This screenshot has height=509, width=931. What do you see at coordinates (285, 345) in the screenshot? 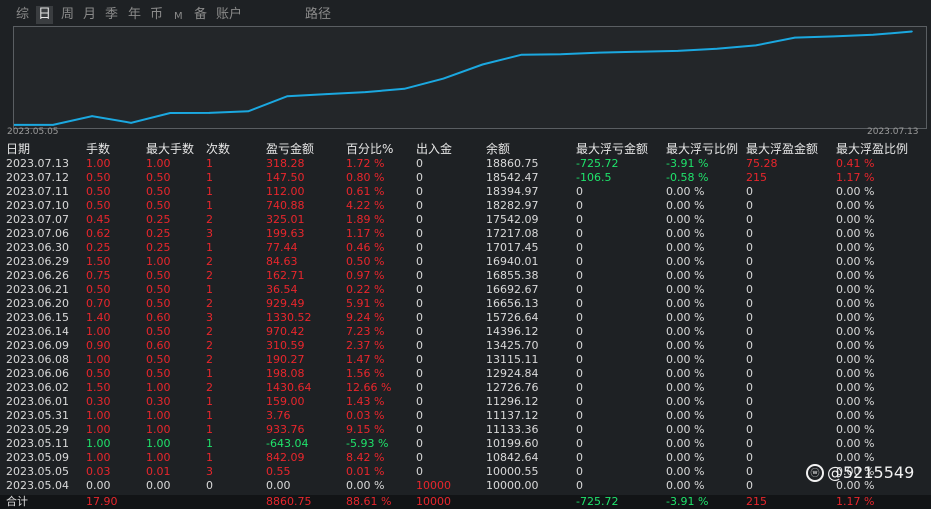
I see `table-cell: 310.59` at bounding box center [285, 345].